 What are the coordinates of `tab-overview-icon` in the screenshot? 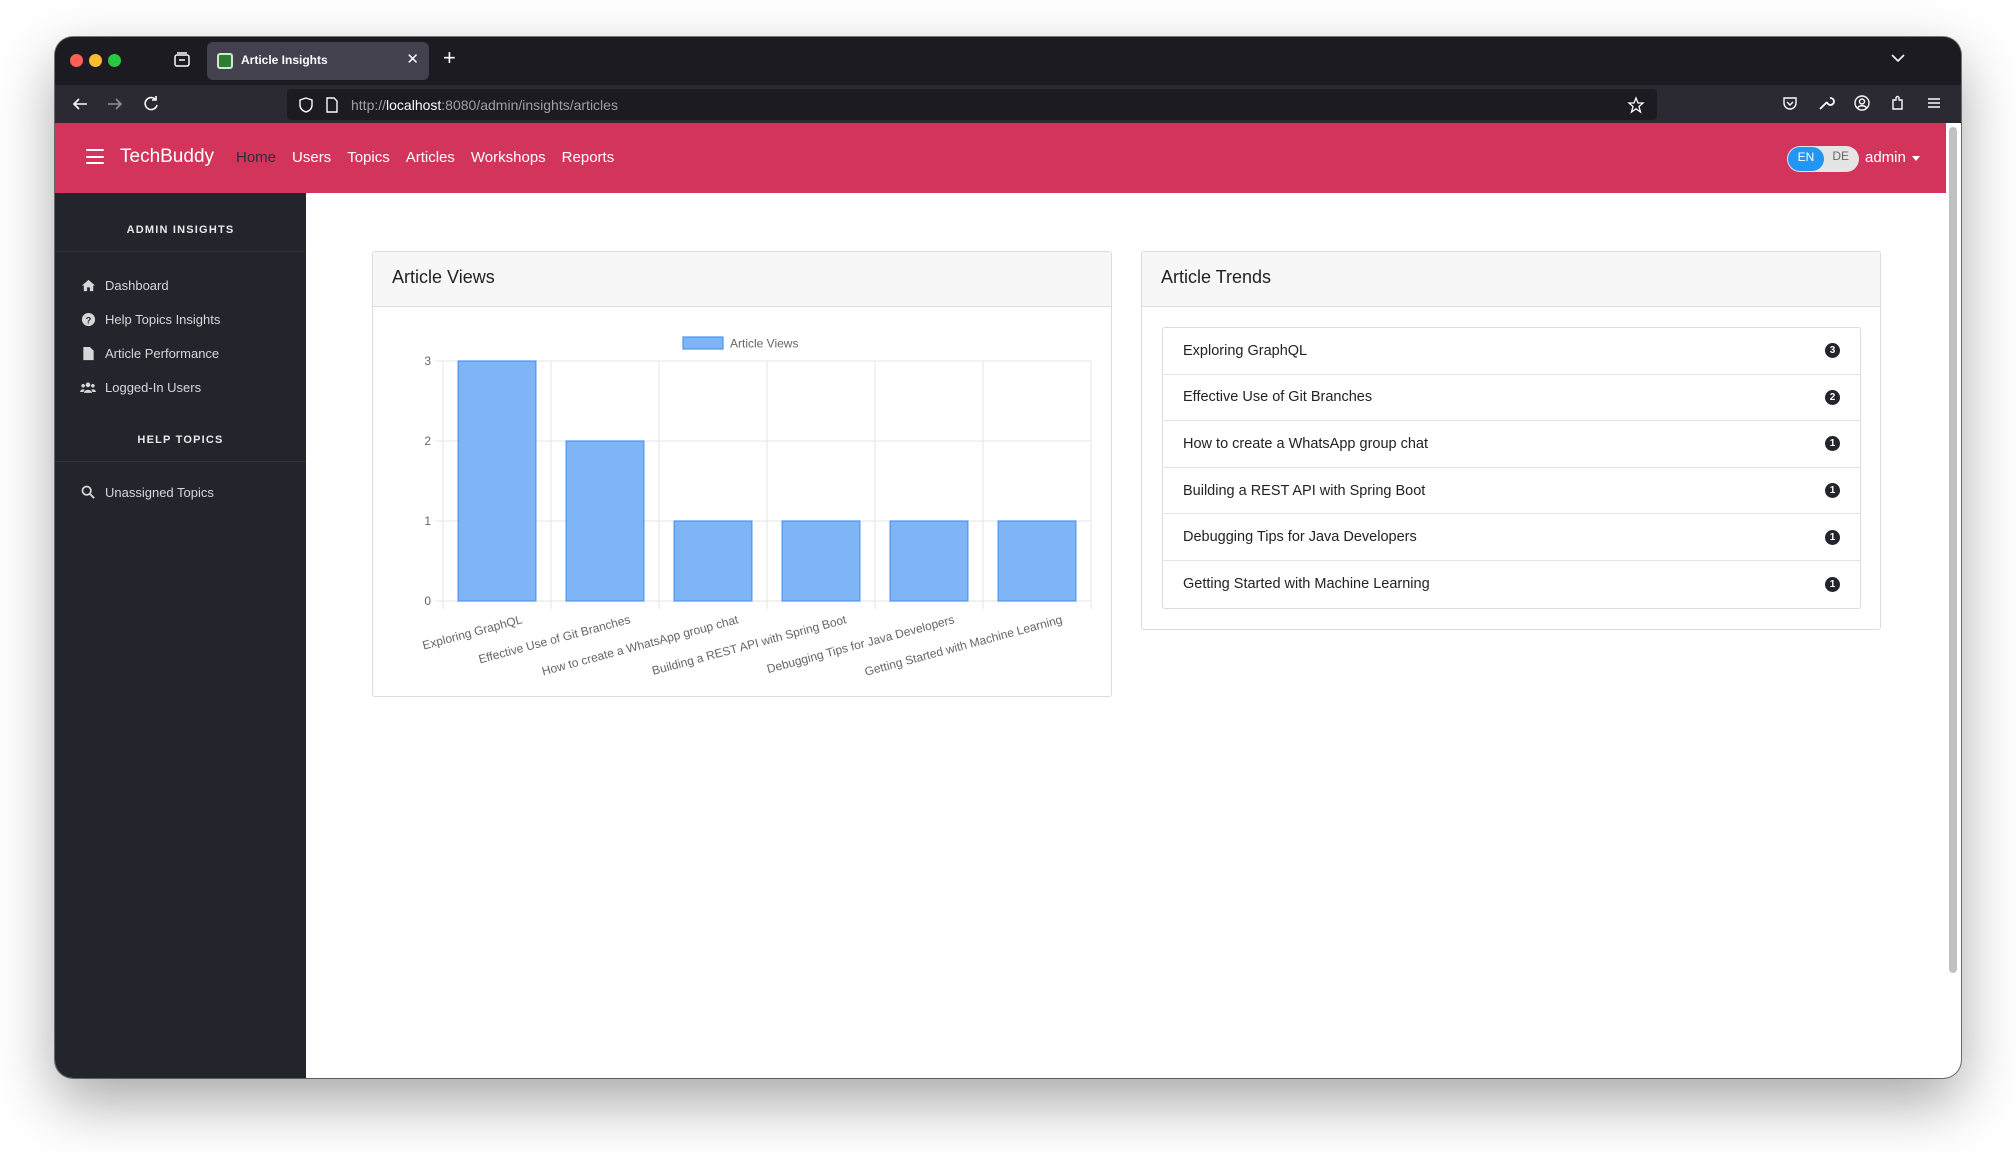 It's located at (182, 60).